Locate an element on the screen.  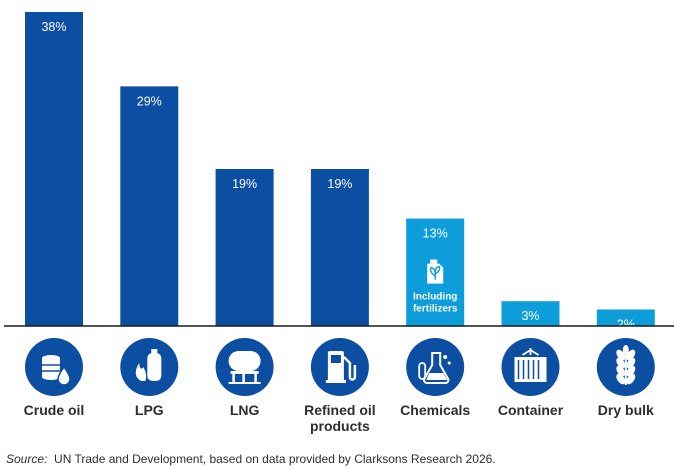
value-label-0: 38% is located at coordinates (53, 27).